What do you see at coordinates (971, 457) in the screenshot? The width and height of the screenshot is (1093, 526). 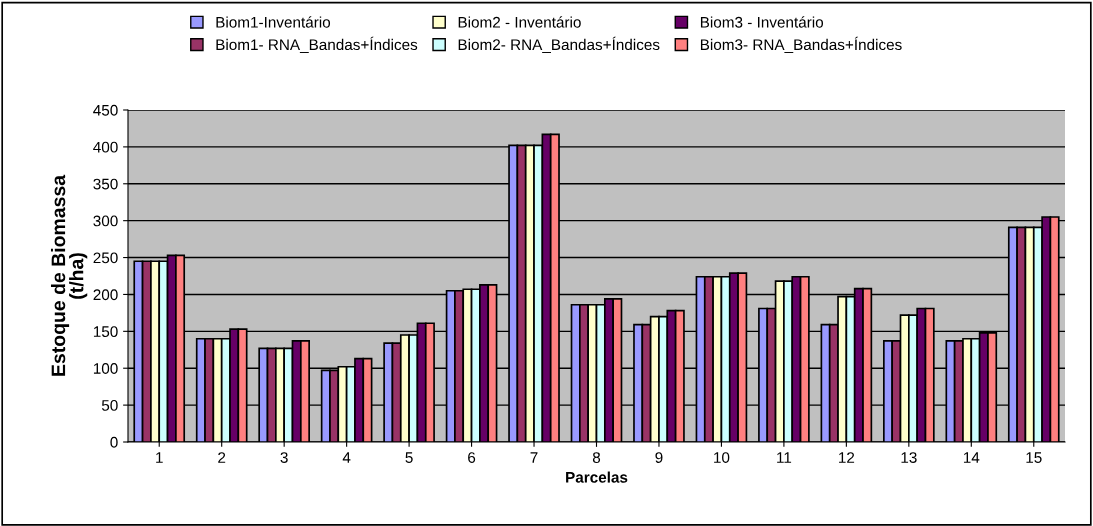 I see `x-tick-label: 14` at bounding box center [971, 457].